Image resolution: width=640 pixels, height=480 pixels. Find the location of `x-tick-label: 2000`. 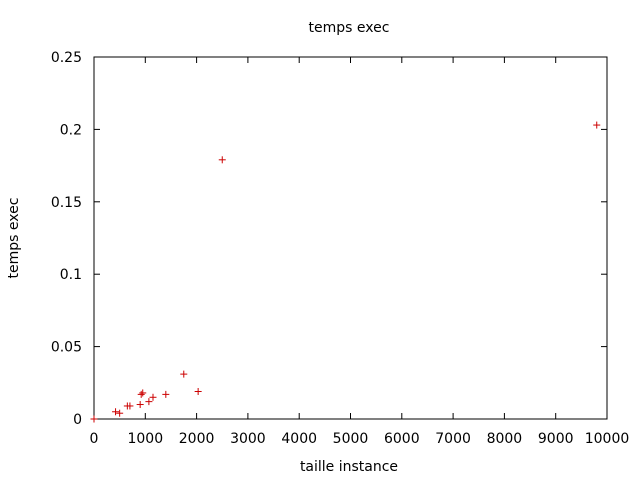

x-tick-label: 2000 is located at coordinates (197, 439).